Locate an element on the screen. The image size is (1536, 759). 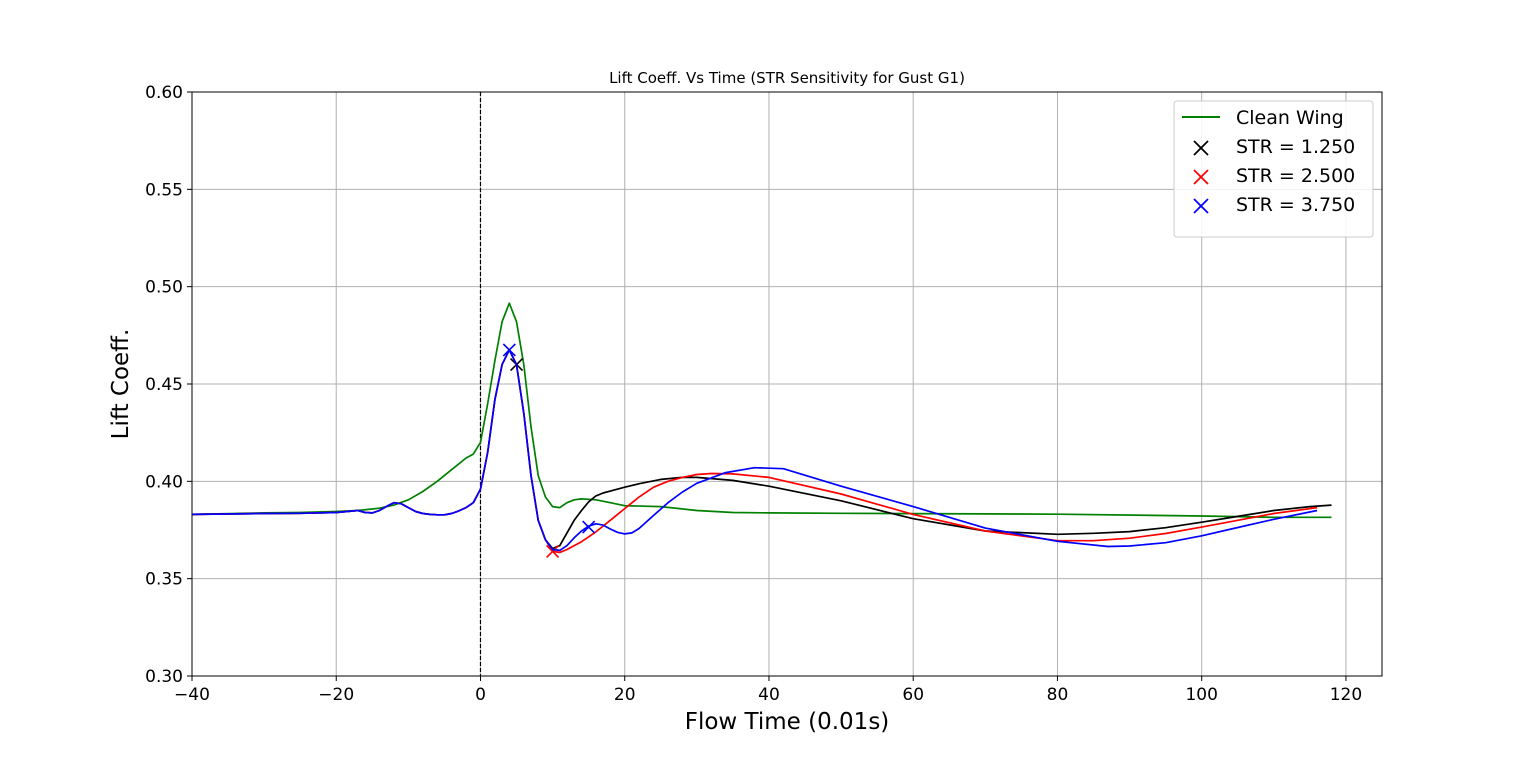
y-tick-label: 0.40 is located at coordinates (164, 482).